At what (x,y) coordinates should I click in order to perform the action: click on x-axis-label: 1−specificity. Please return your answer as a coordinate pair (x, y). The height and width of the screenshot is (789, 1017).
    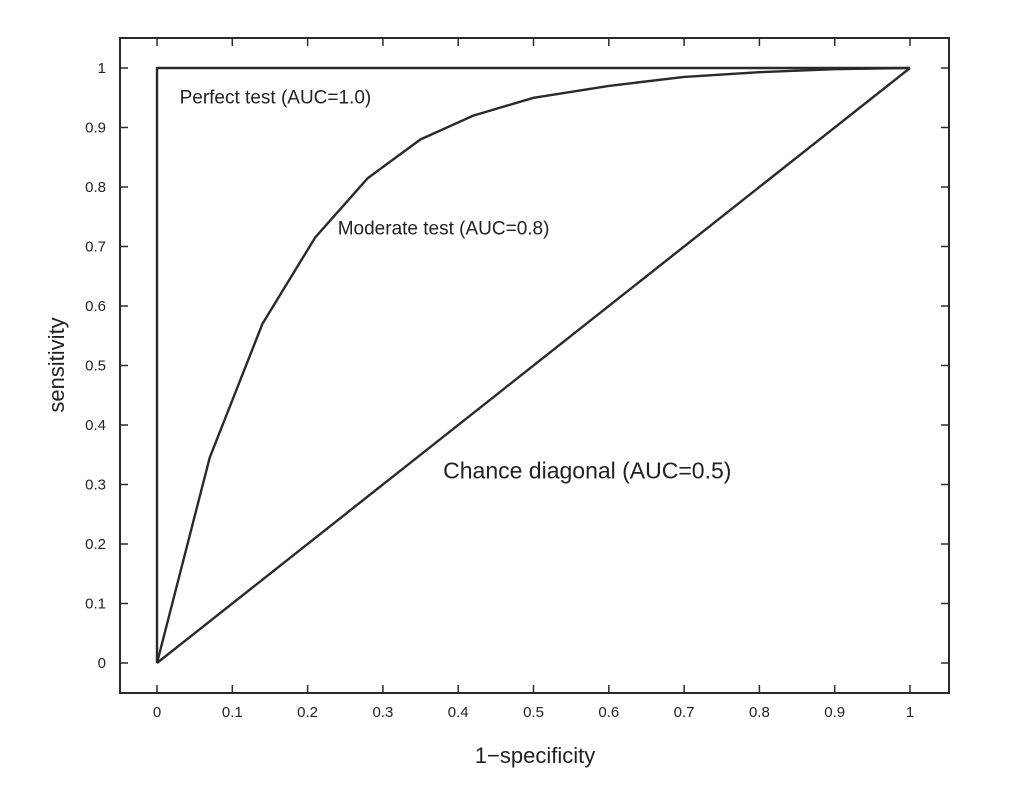
    Looking at the image, I should click on (535, 755).